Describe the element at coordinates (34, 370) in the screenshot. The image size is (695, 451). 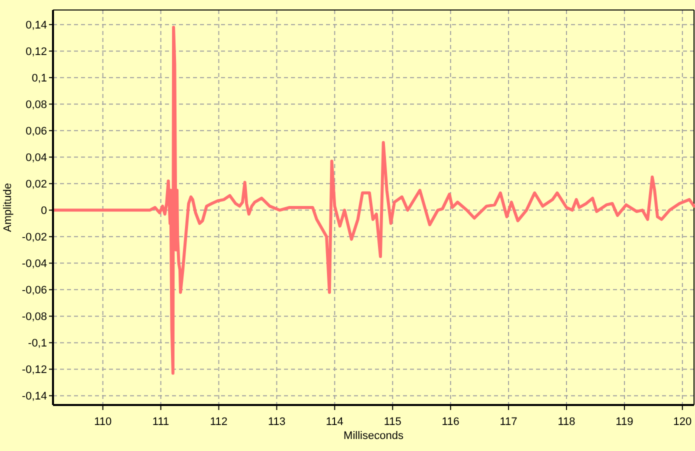
I see `y-tick-label: -0,12` at that location.